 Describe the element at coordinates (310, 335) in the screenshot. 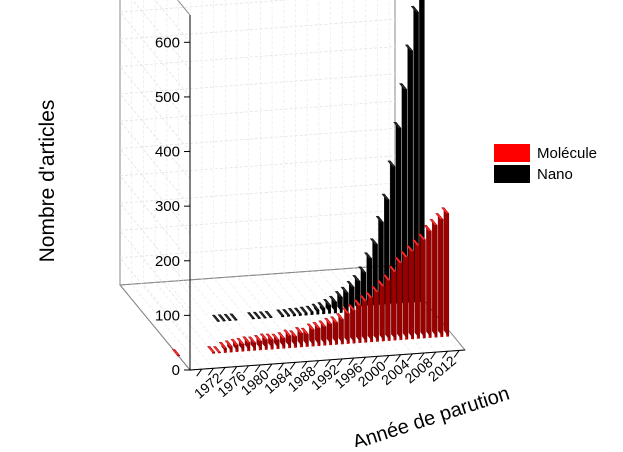

I see `bar-molcule-1989` at that location.